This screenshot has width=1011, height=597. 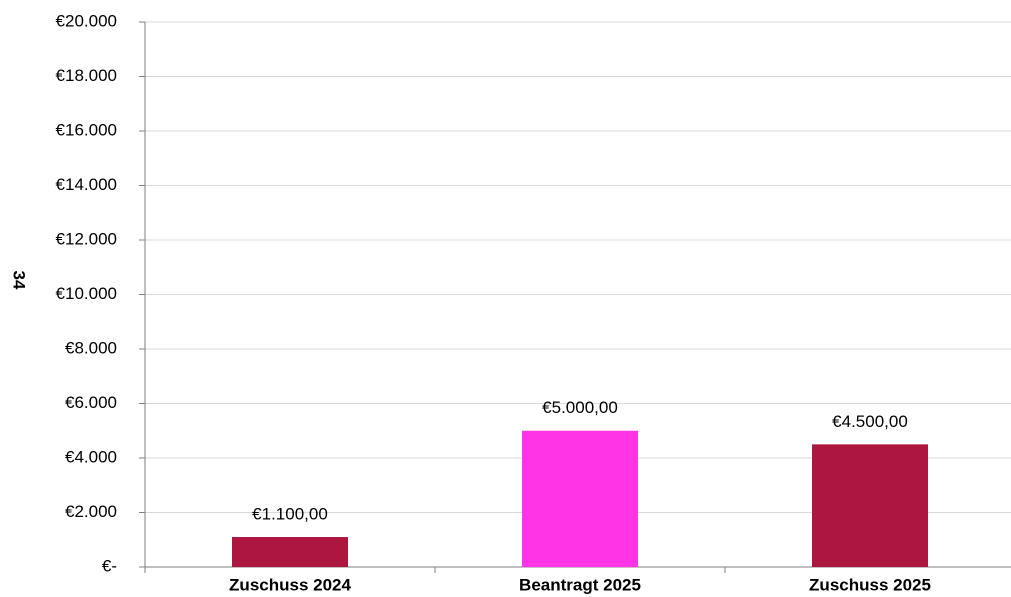 What do you see at coordinates (86, 75) in the screenshot?
I see `y-tick-label: €18.000` at bounding box center [86, 75].